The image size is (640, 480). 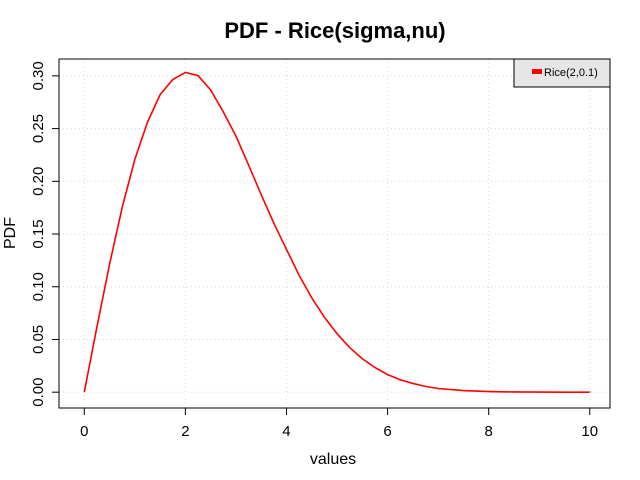 I want to click on legend-box, so click(x=562, y=73).